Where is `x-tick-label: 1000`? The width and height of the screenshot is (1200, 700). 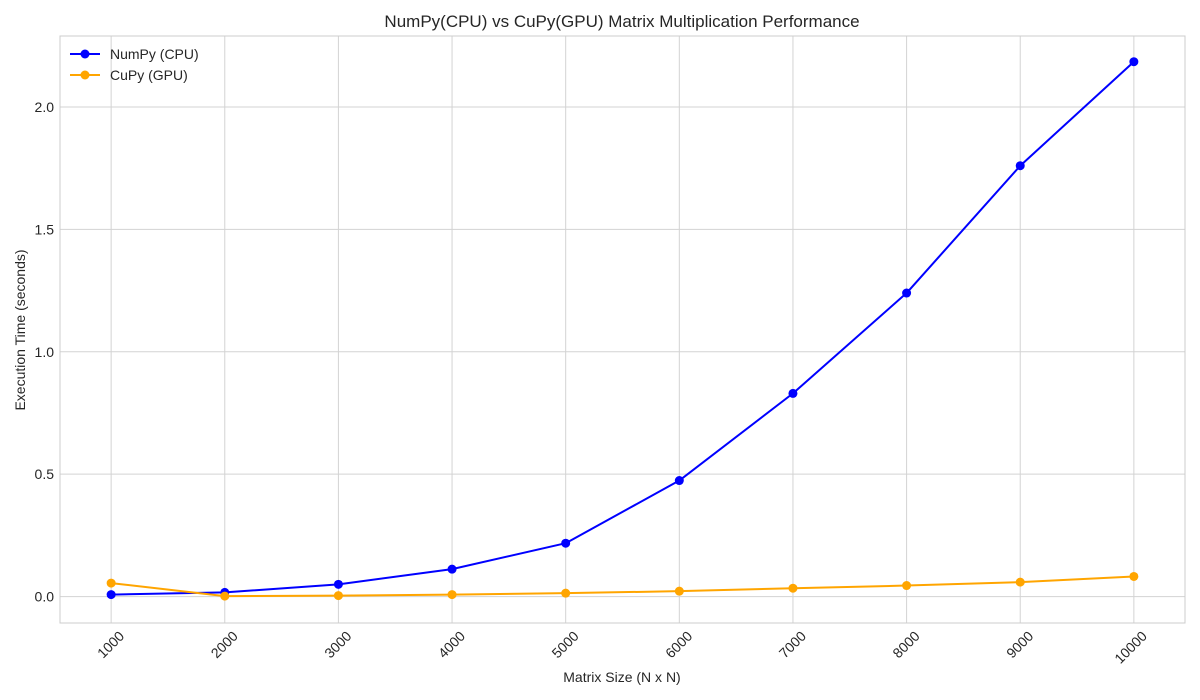
x-tick-label: 1000 is located at coordinates (110, 644).